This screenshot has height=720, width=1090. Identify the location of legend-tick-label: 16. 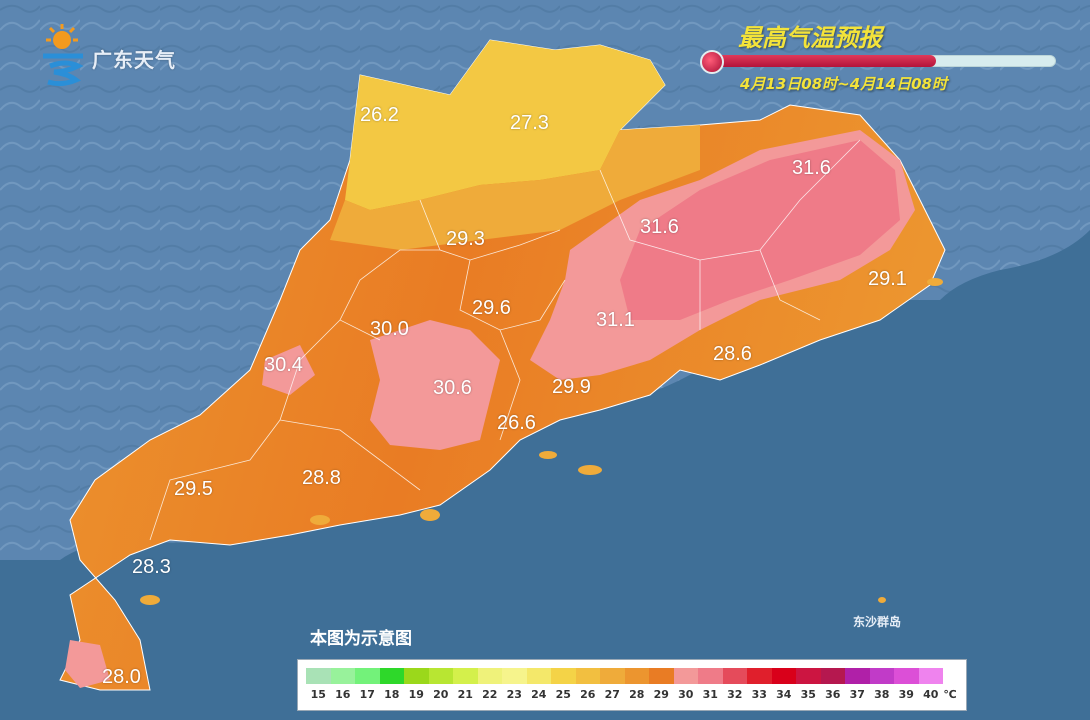
(343, 694).